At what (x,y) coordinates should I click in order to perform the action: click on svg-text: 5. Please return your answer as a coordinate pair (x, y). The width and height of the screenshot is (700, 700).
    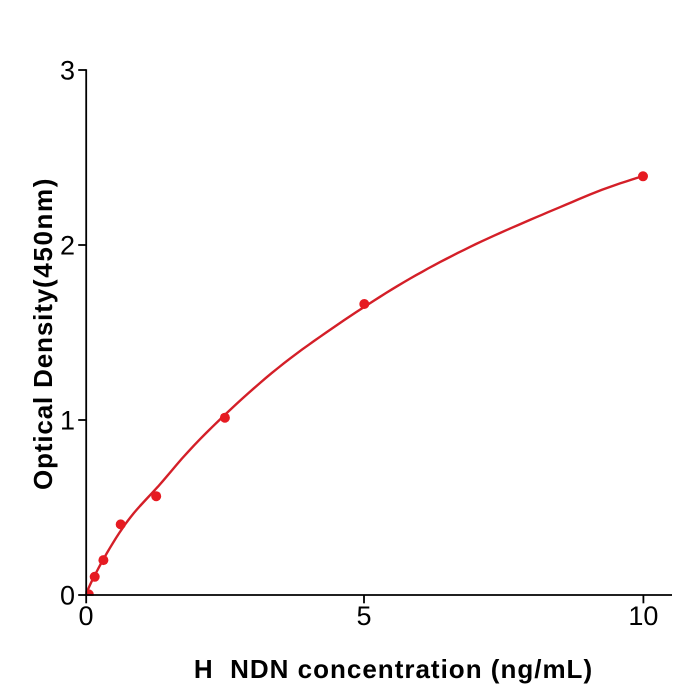
    Looking at the image, I should click on (363, 616).